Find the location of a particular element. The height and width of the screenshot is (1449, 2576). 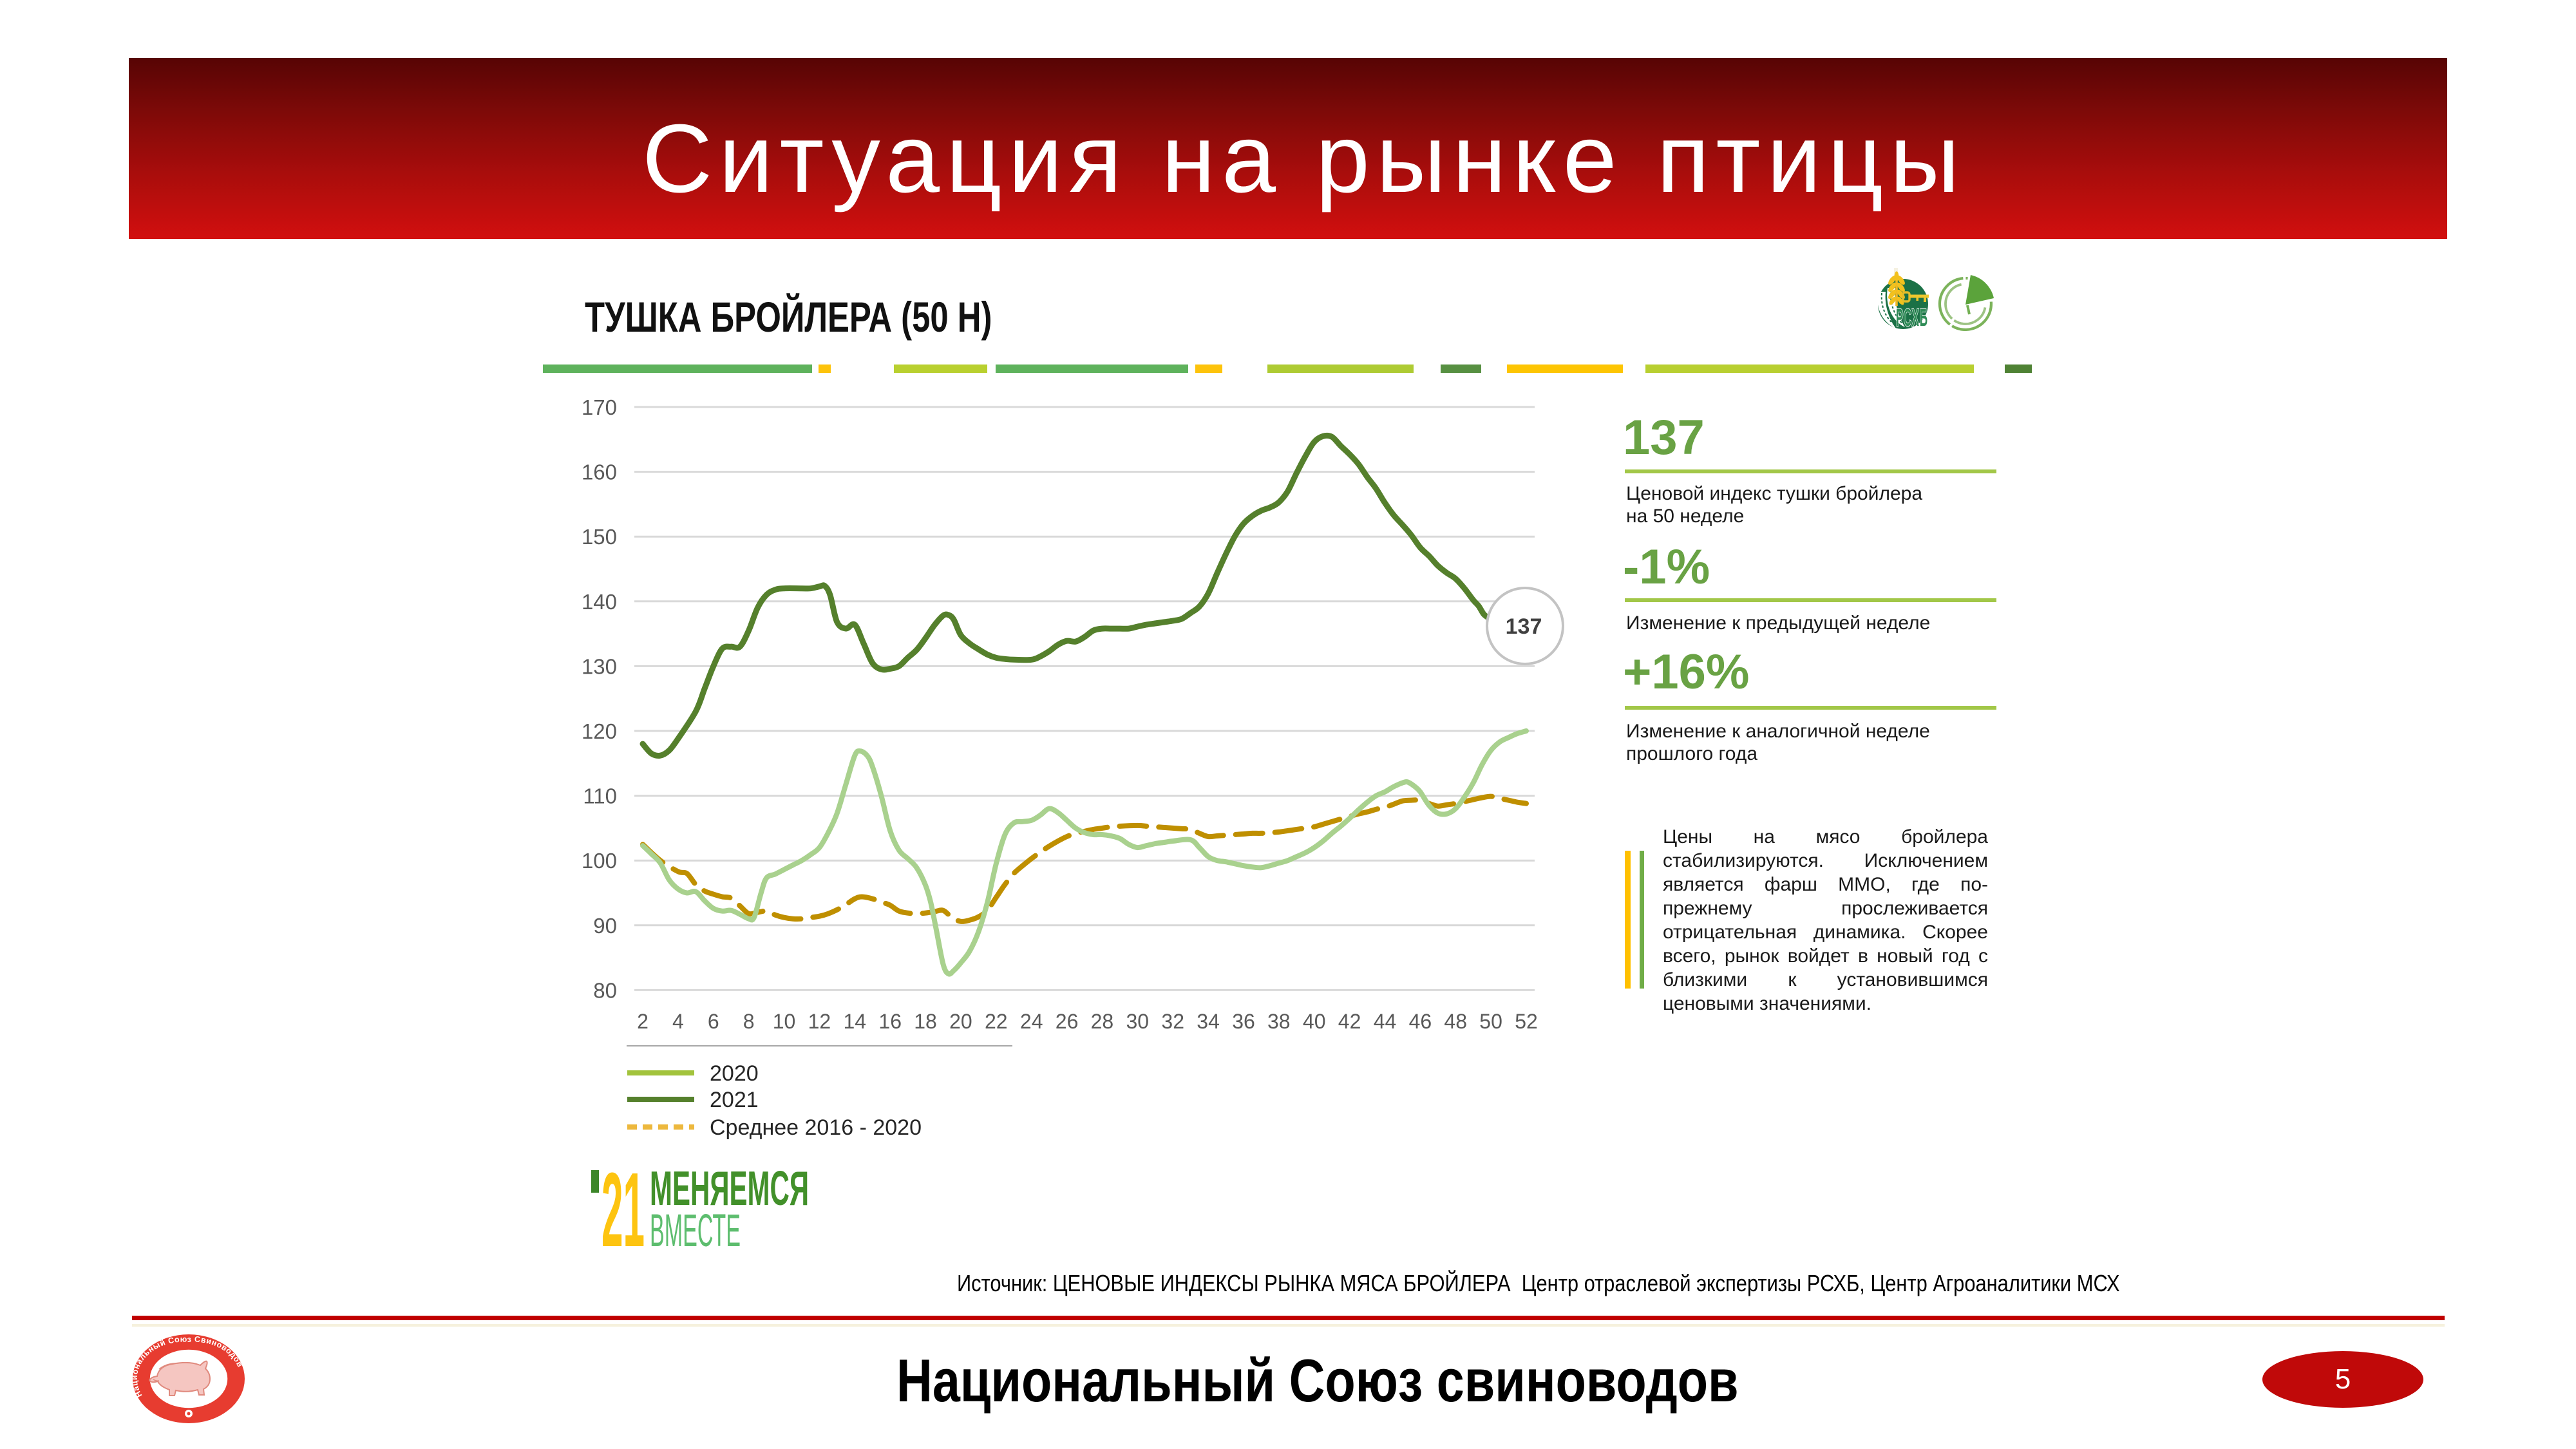

svg-text: 40 is located at coordinates (1315, 1021).